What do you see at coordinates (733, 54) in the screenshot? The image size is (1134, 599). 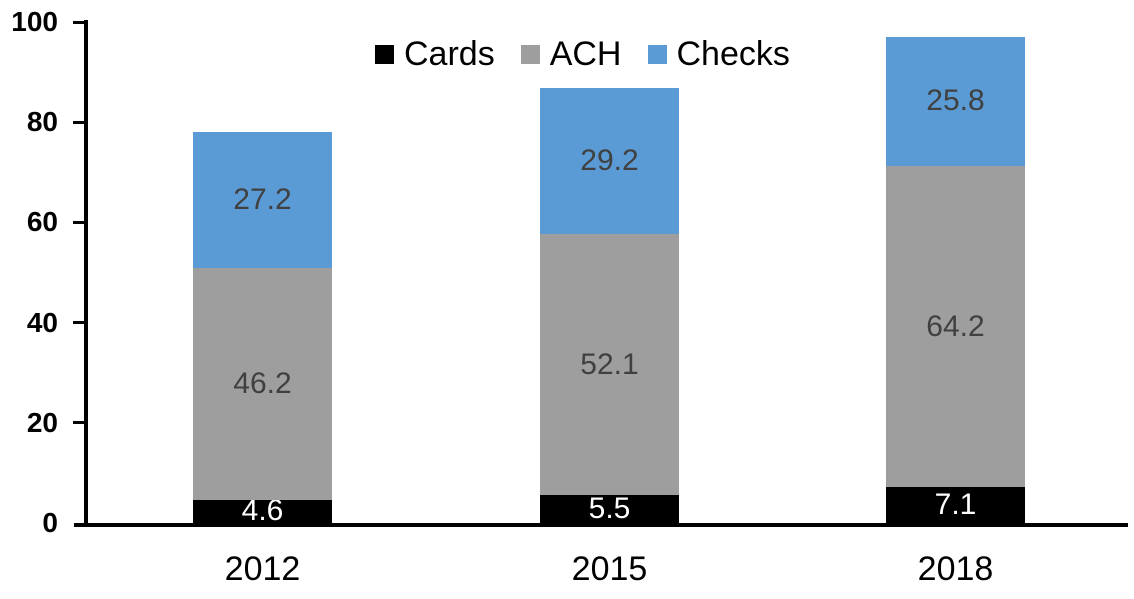 I see `legend-label-checks: Checks` at bounding box center [733, 54].